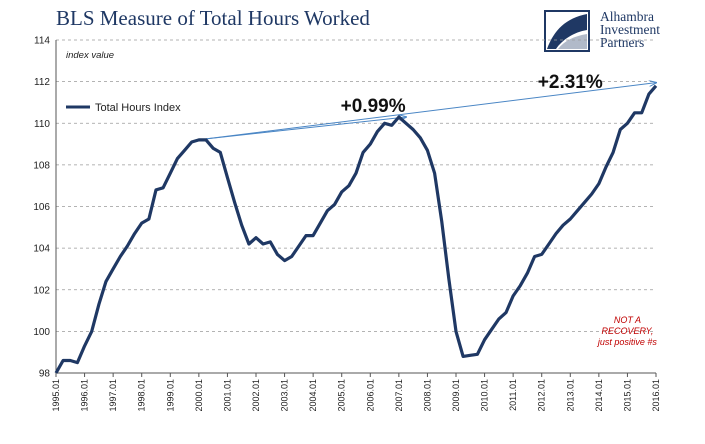 This screenshot has width=705, height=444. I want to click on x-tick-label: 1995.01, so click(56, 395).